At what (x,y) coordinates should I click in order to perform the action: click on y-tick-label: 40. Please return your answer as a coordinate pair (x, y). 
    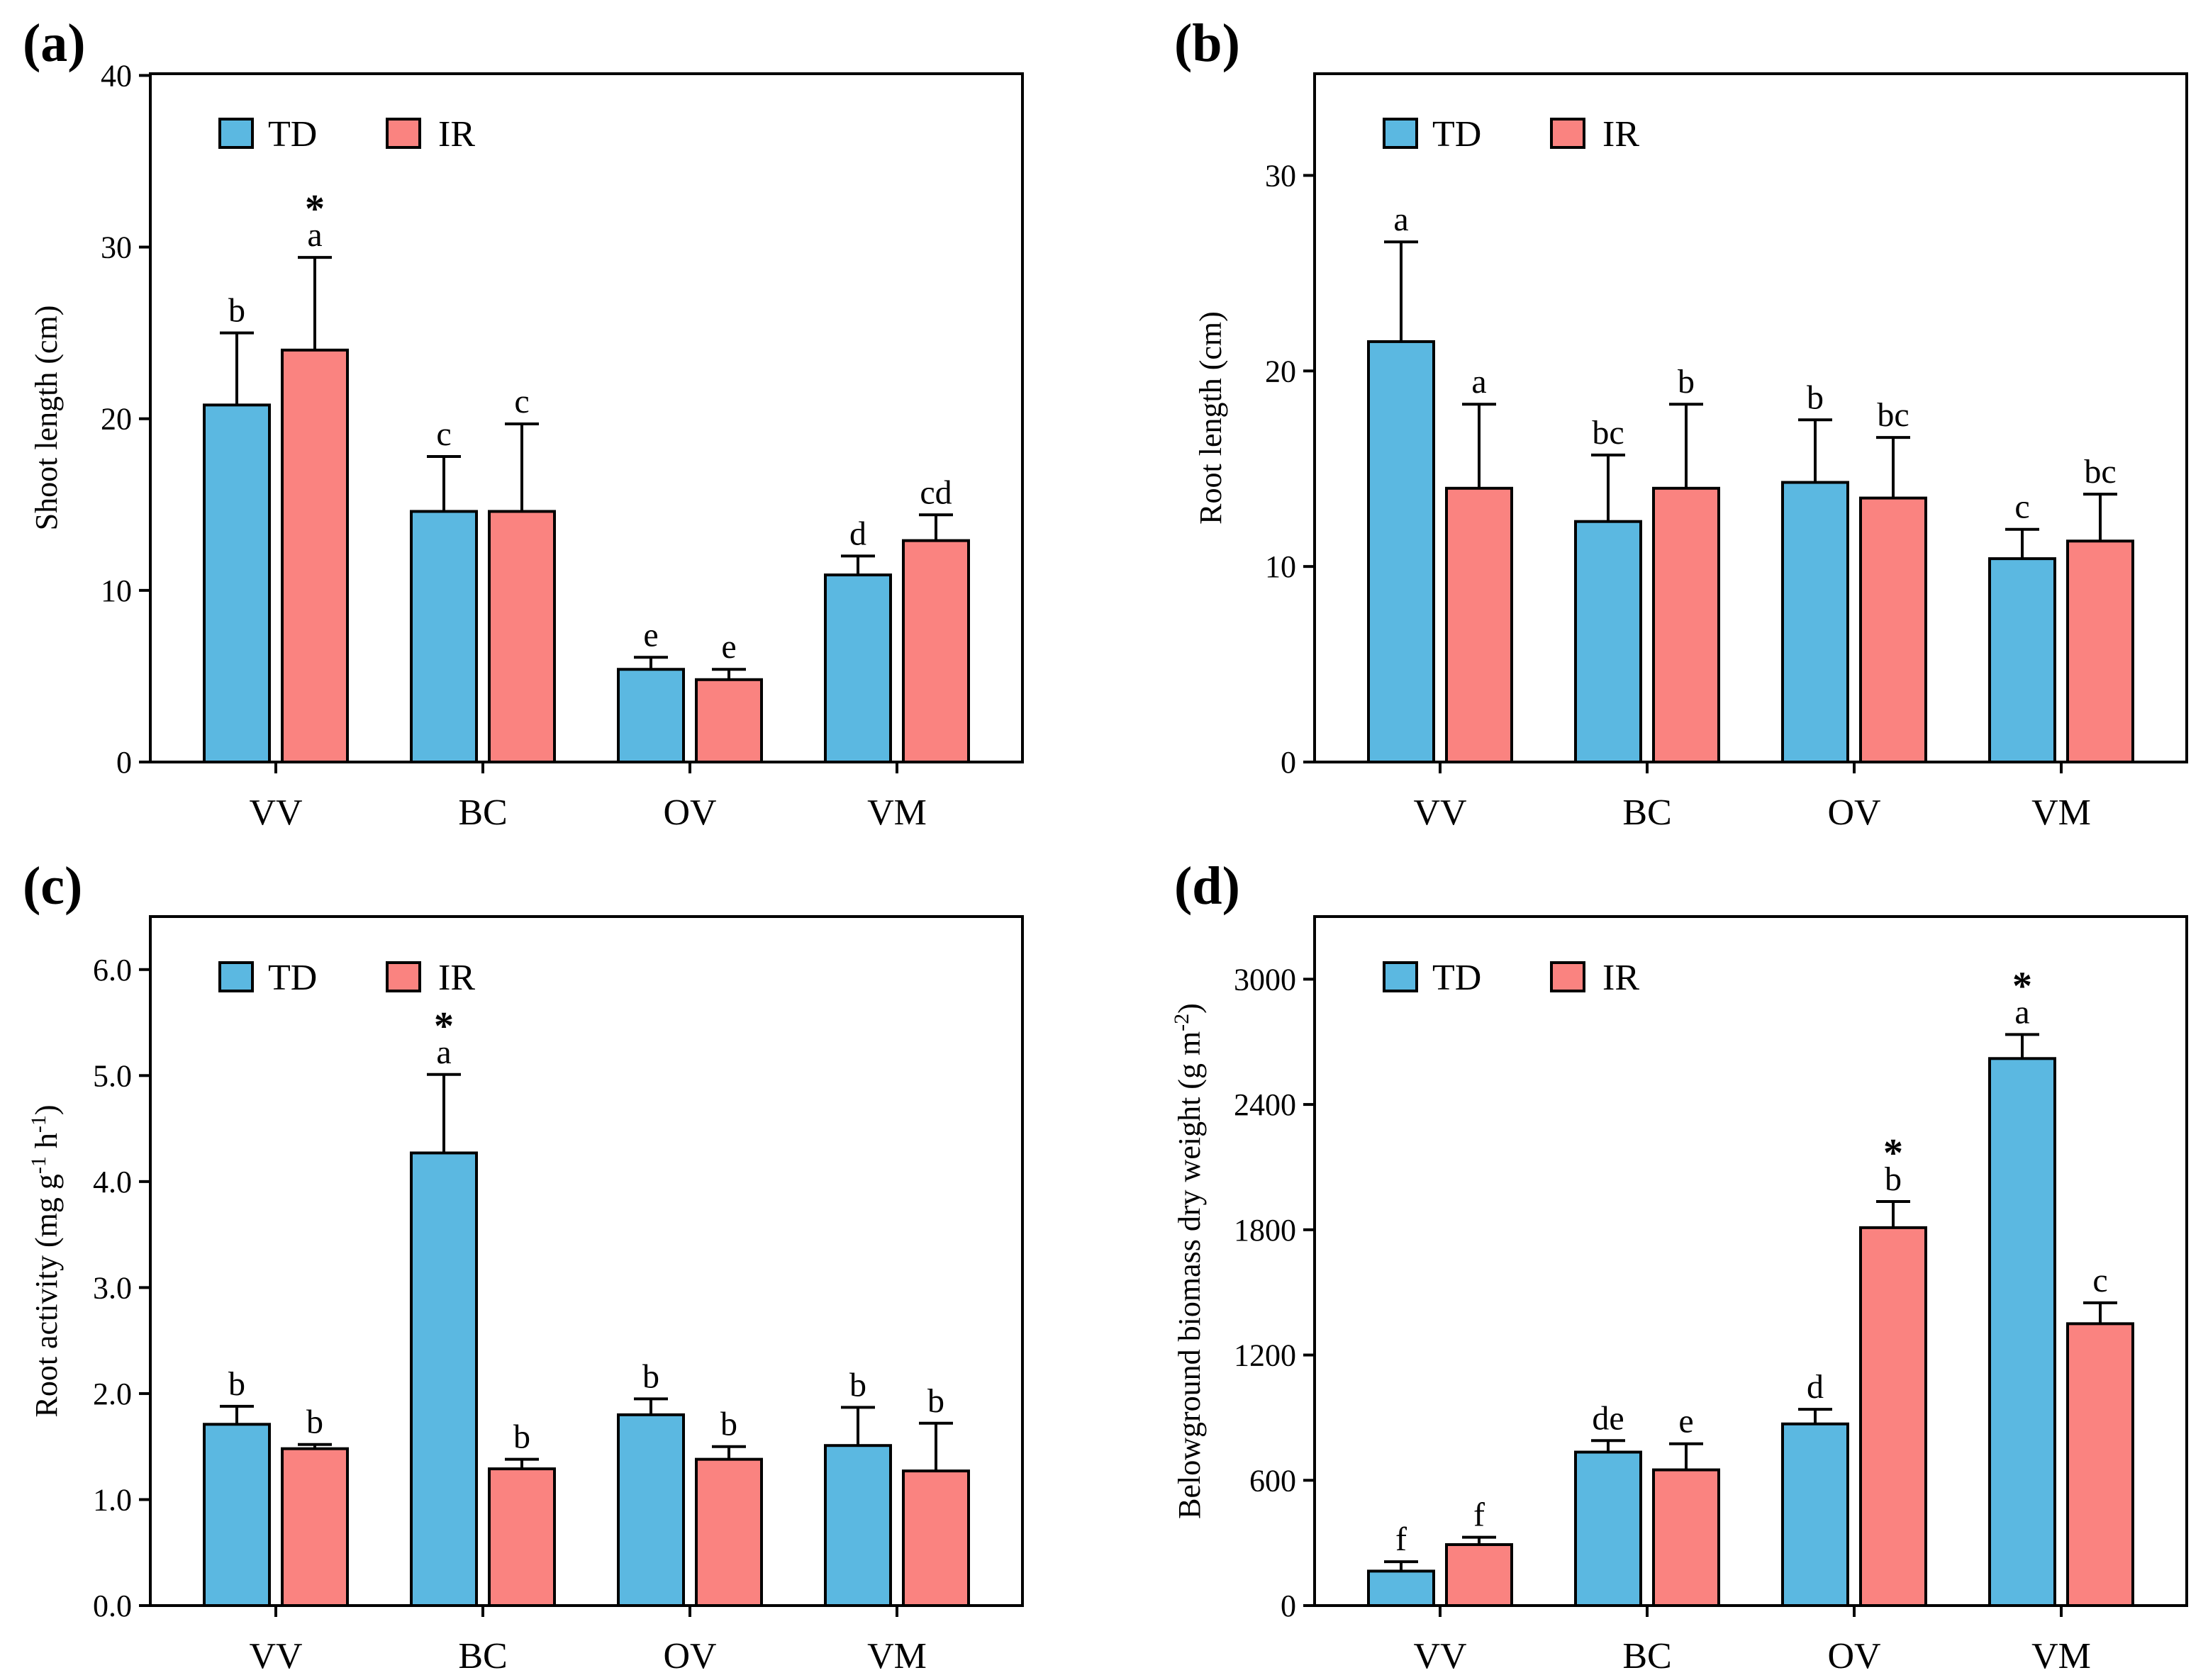
    Looking at the image, I should click on (116, 76).